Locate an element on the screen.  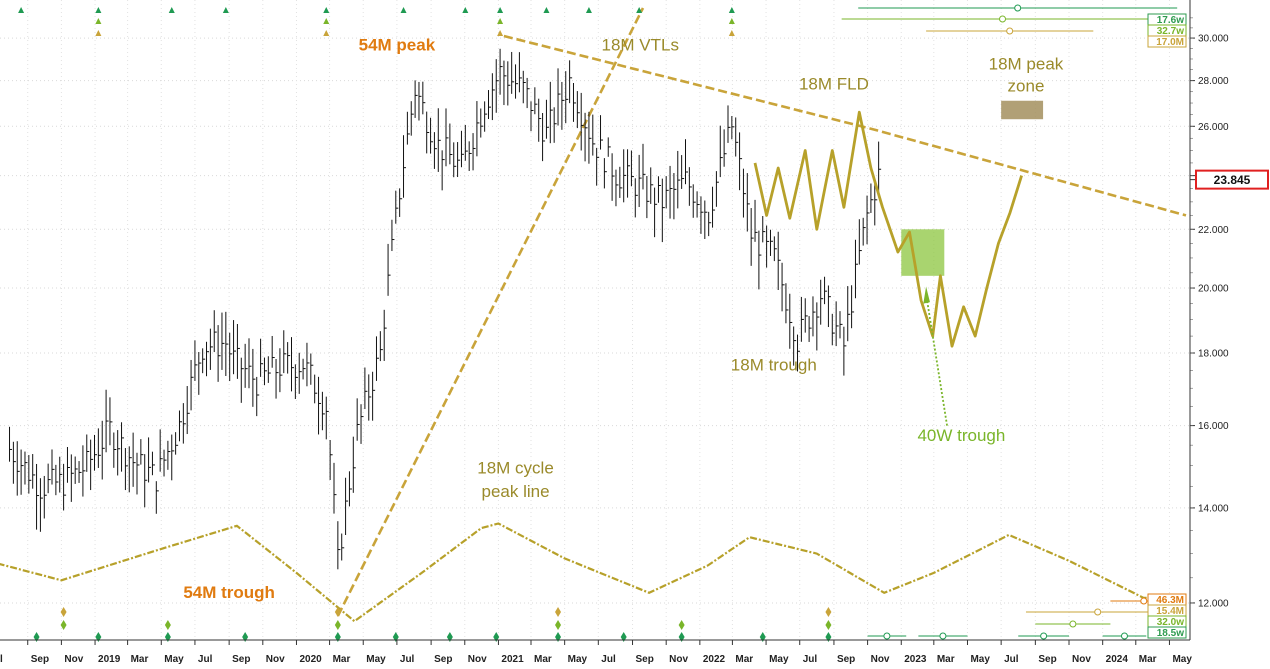
annotation-label: 18M trough is located at coordinates (774, 364).